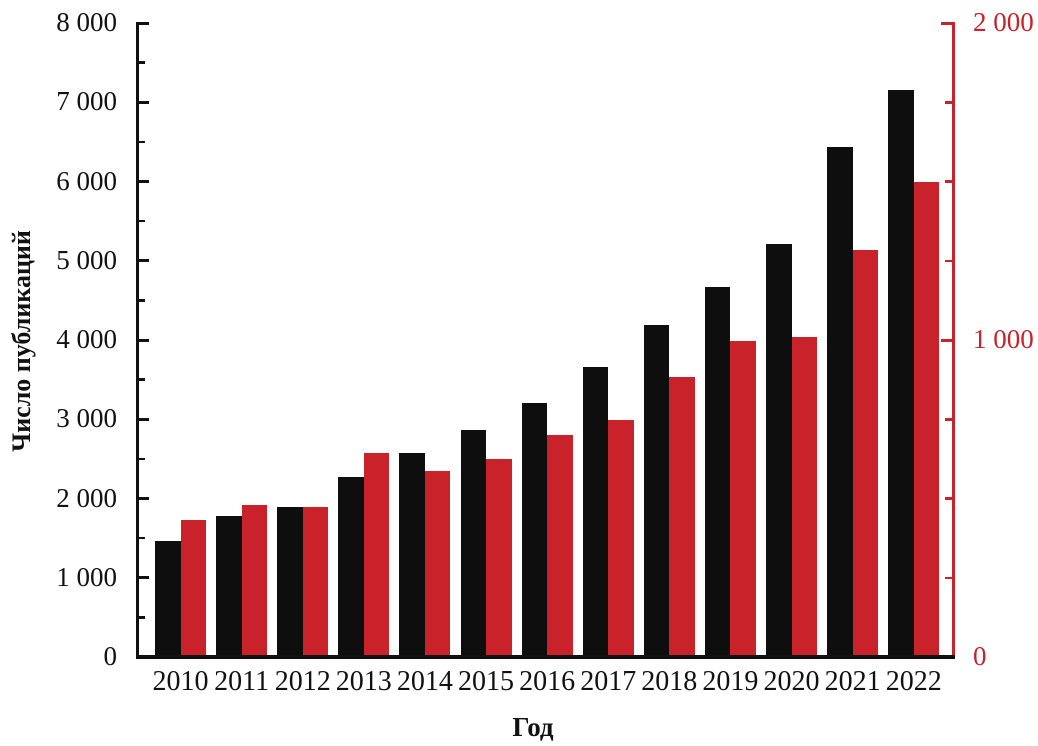  I want to click on bar-black-2020, so click(779, 450).